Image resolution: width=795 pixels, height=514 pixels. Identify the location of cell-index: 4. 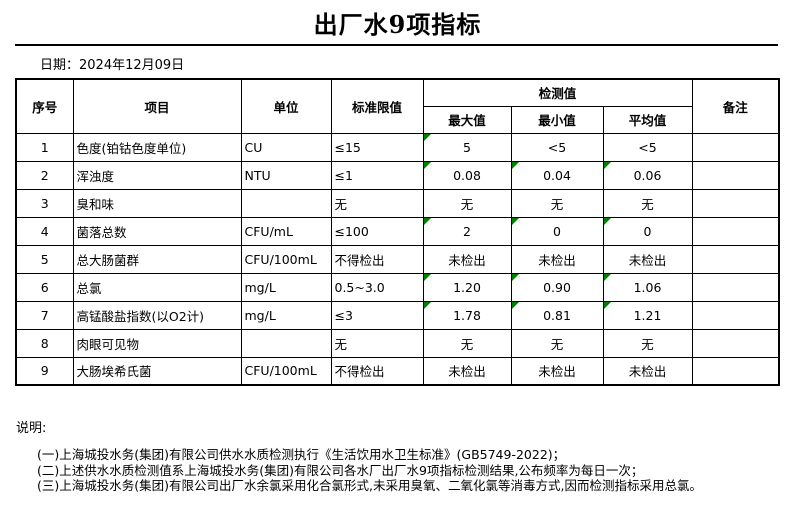
(44, 231).